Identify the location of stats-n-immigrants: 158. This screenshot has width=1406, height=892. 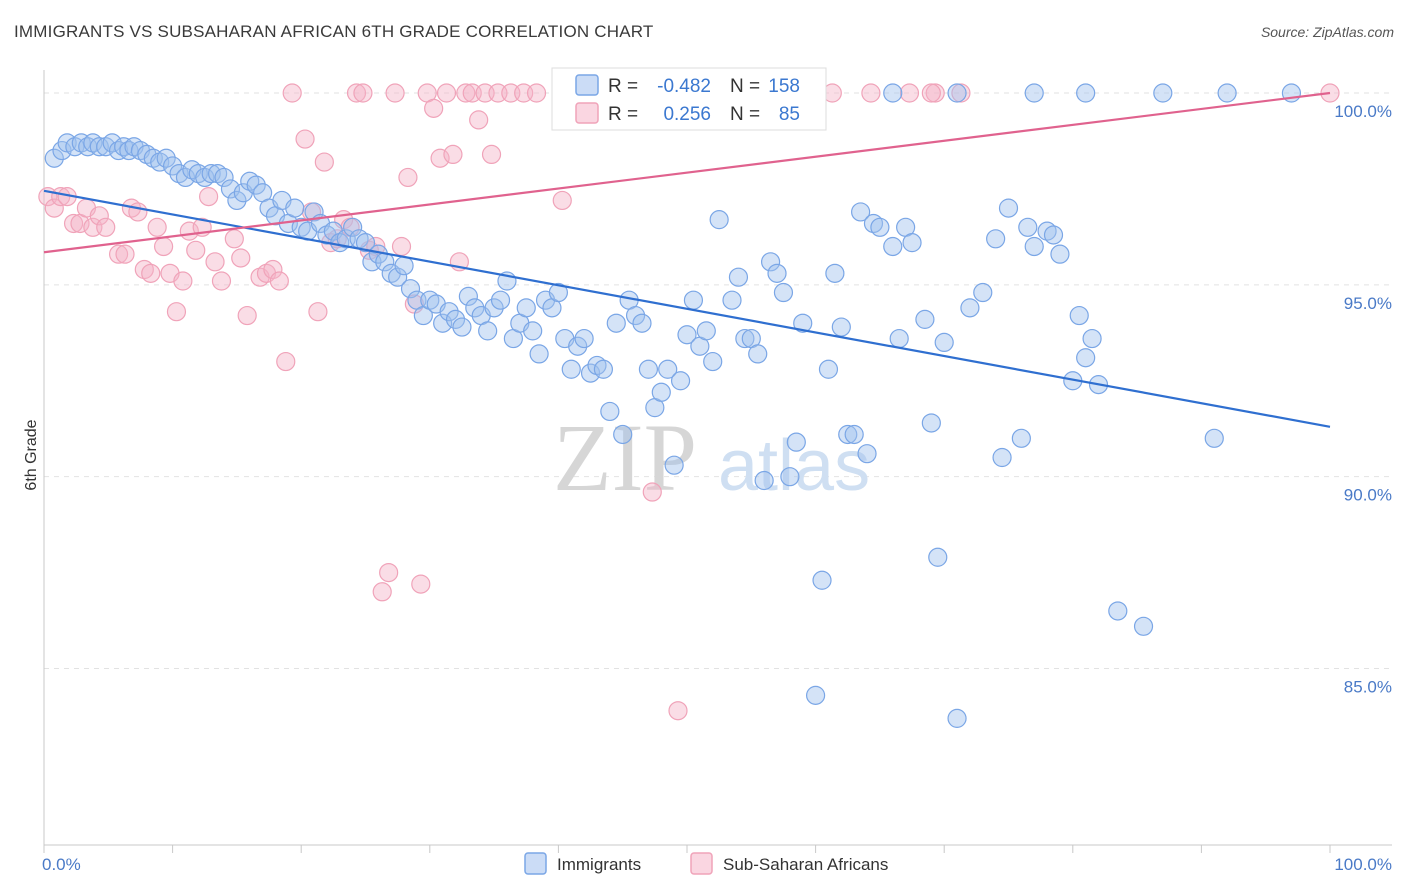
(784, 86).